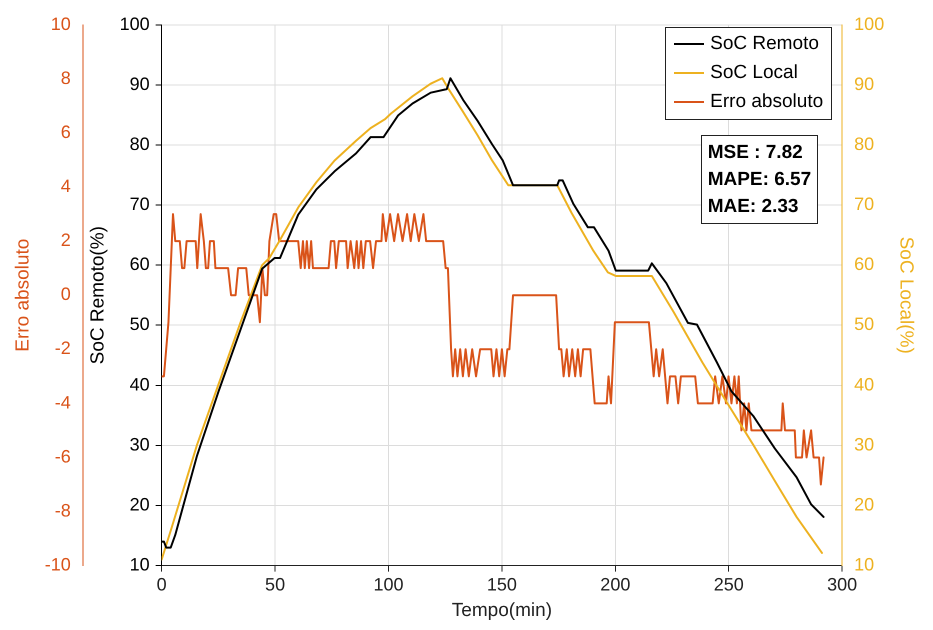 Image resolution: width=933 pixels, height=630 pixels. I want to click on y-tick-label: 30, so click(140, 444).